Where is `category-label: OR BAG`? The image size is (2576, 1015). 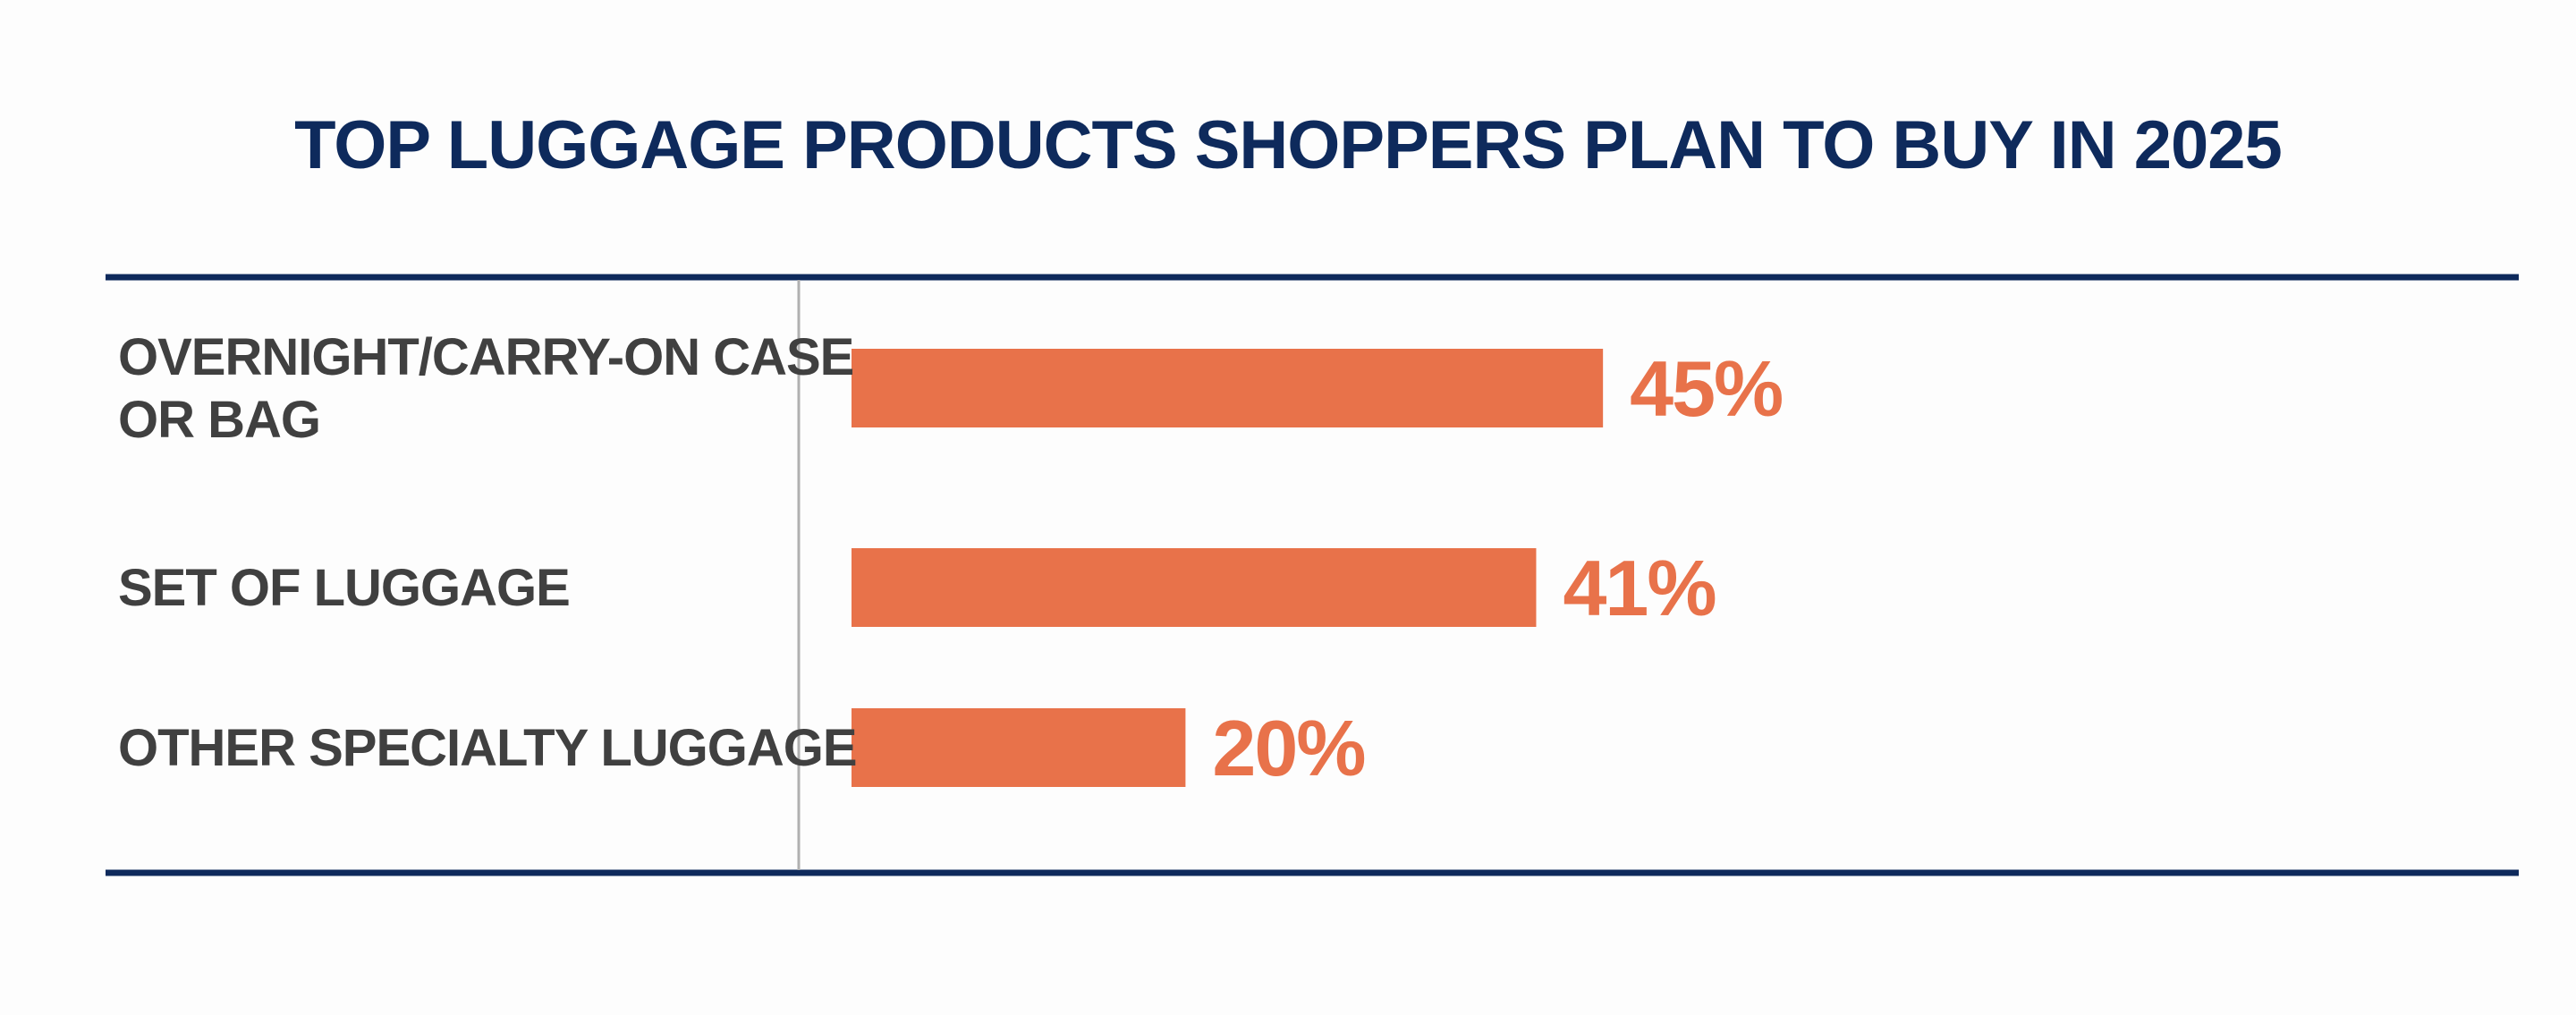
category-label: OR BAG is located at coordinates (219, 420).